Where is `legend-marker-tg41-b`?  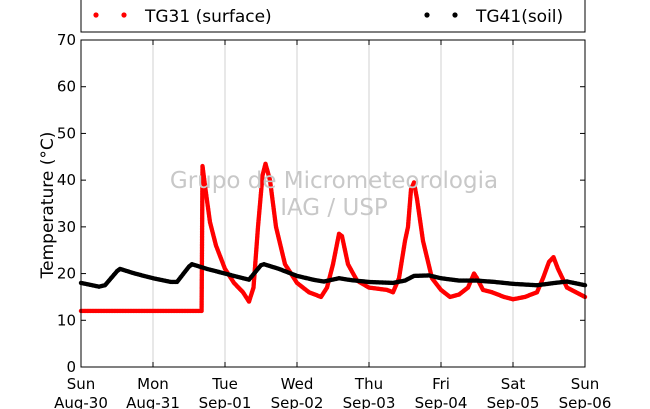 legend-marker-tg41-b is located at coordinates (455, 15).